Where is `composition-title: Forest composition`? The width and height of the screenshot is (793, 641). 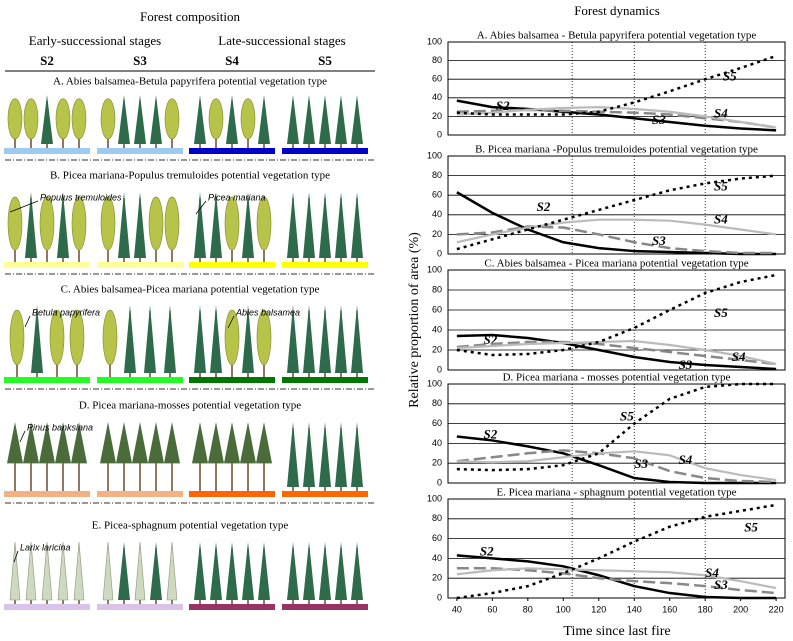
composition-title: Forest composition is located at coordinates (190, 16).